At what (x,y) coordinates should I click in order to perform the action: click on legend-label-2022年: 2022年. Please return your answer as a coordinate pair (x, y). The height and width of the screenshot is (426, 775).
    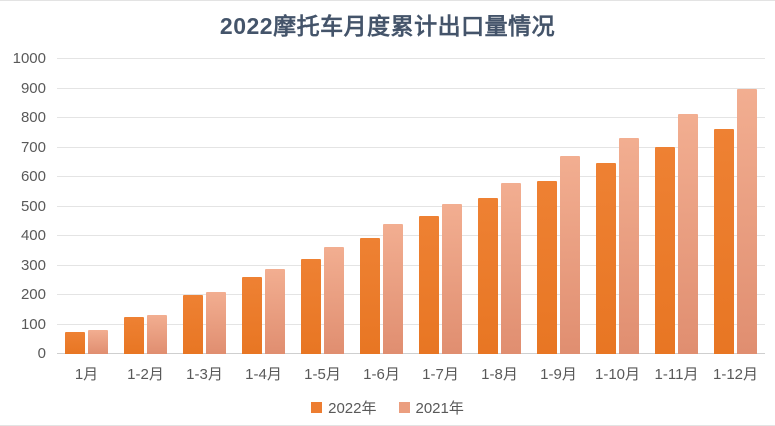
    Looking at the image, I should click on (352, 408).